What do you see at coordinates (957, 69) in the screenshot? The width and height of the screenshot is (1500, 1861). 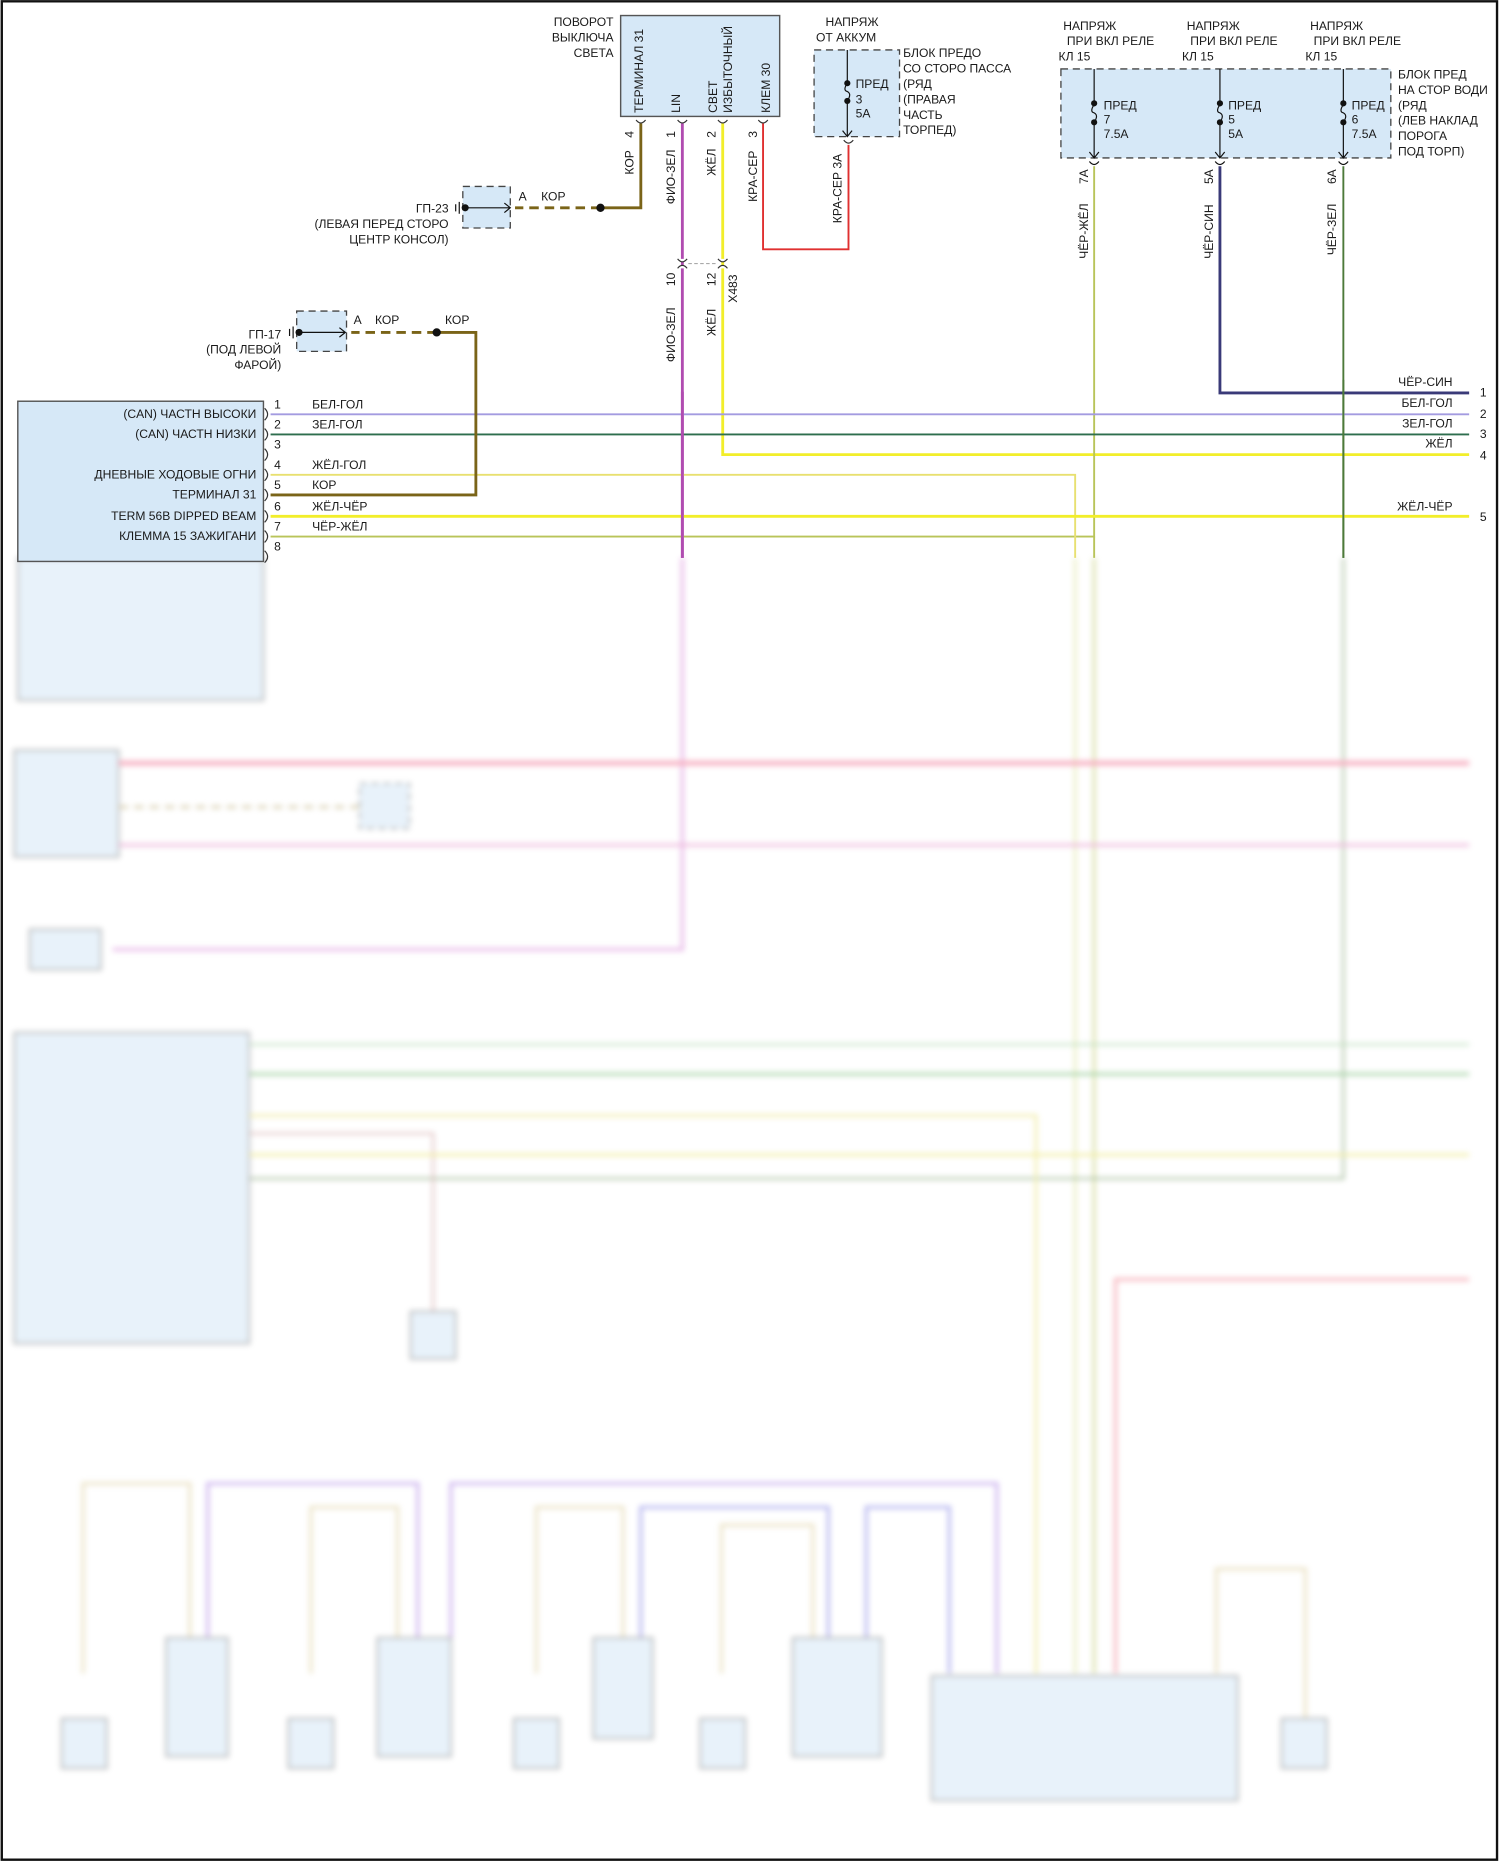 I see `fuse-box-name: СО СТОРО ПАССА` at bounding box center [957, 69].